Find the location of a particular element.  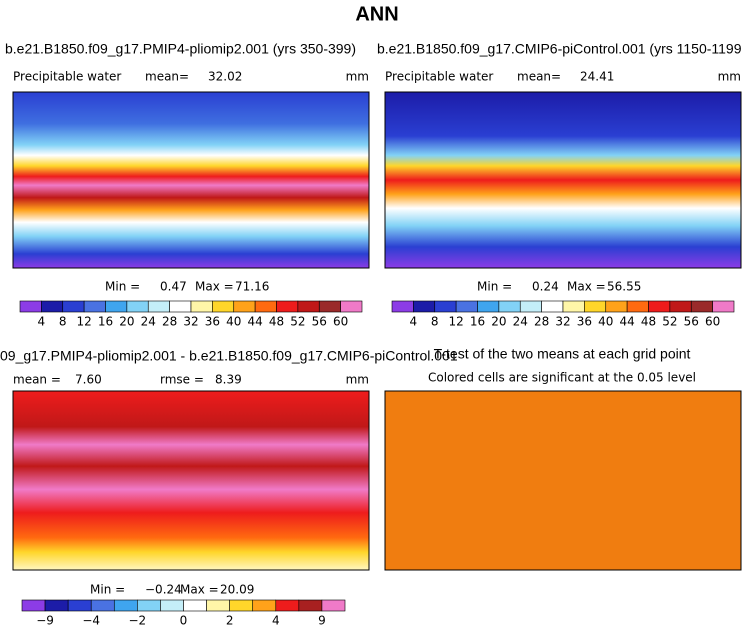

colorbar-label: 9 is located at coordinates (322, 621).